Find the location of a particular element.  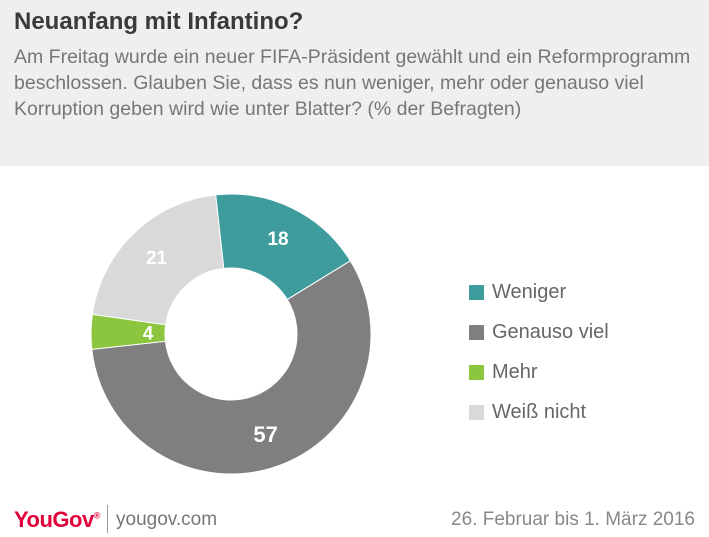

footer-url-link: yougov.com is located at coordinates (167, 519).